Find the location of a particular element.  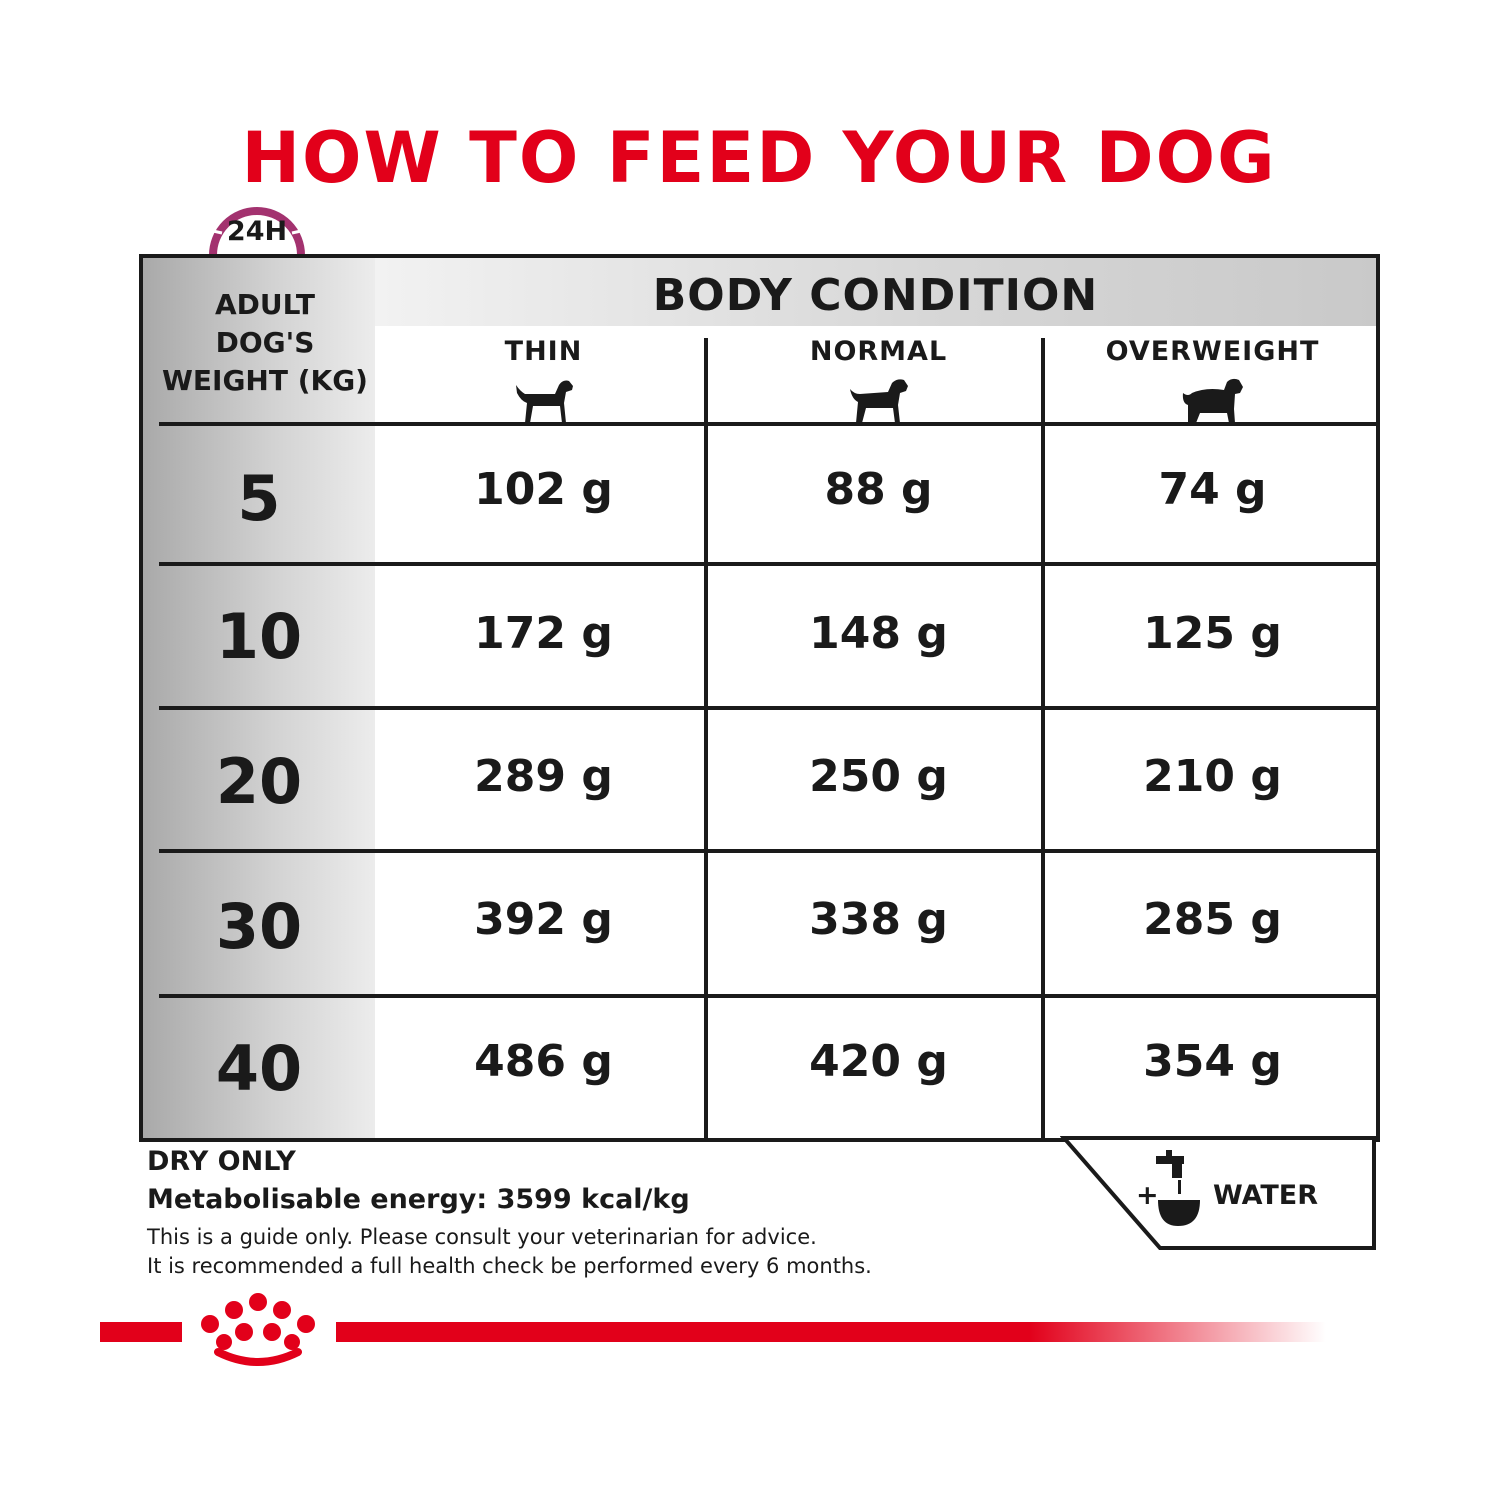

column-header-overweight: OVERWEIGHT is located at coordinates (1212, 381).